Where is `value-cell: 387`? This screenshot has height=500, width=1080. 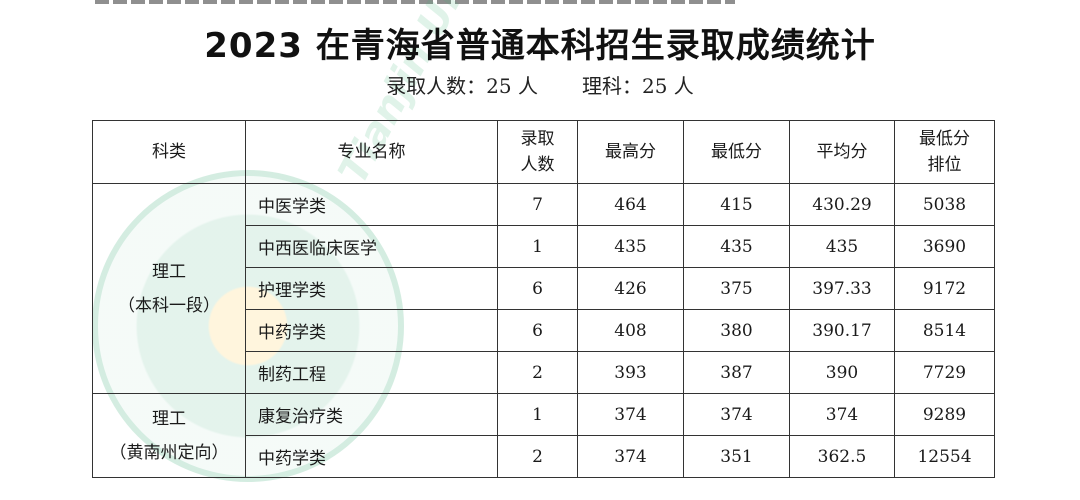
value-cell: 387 is located at coordinates (736, 372).